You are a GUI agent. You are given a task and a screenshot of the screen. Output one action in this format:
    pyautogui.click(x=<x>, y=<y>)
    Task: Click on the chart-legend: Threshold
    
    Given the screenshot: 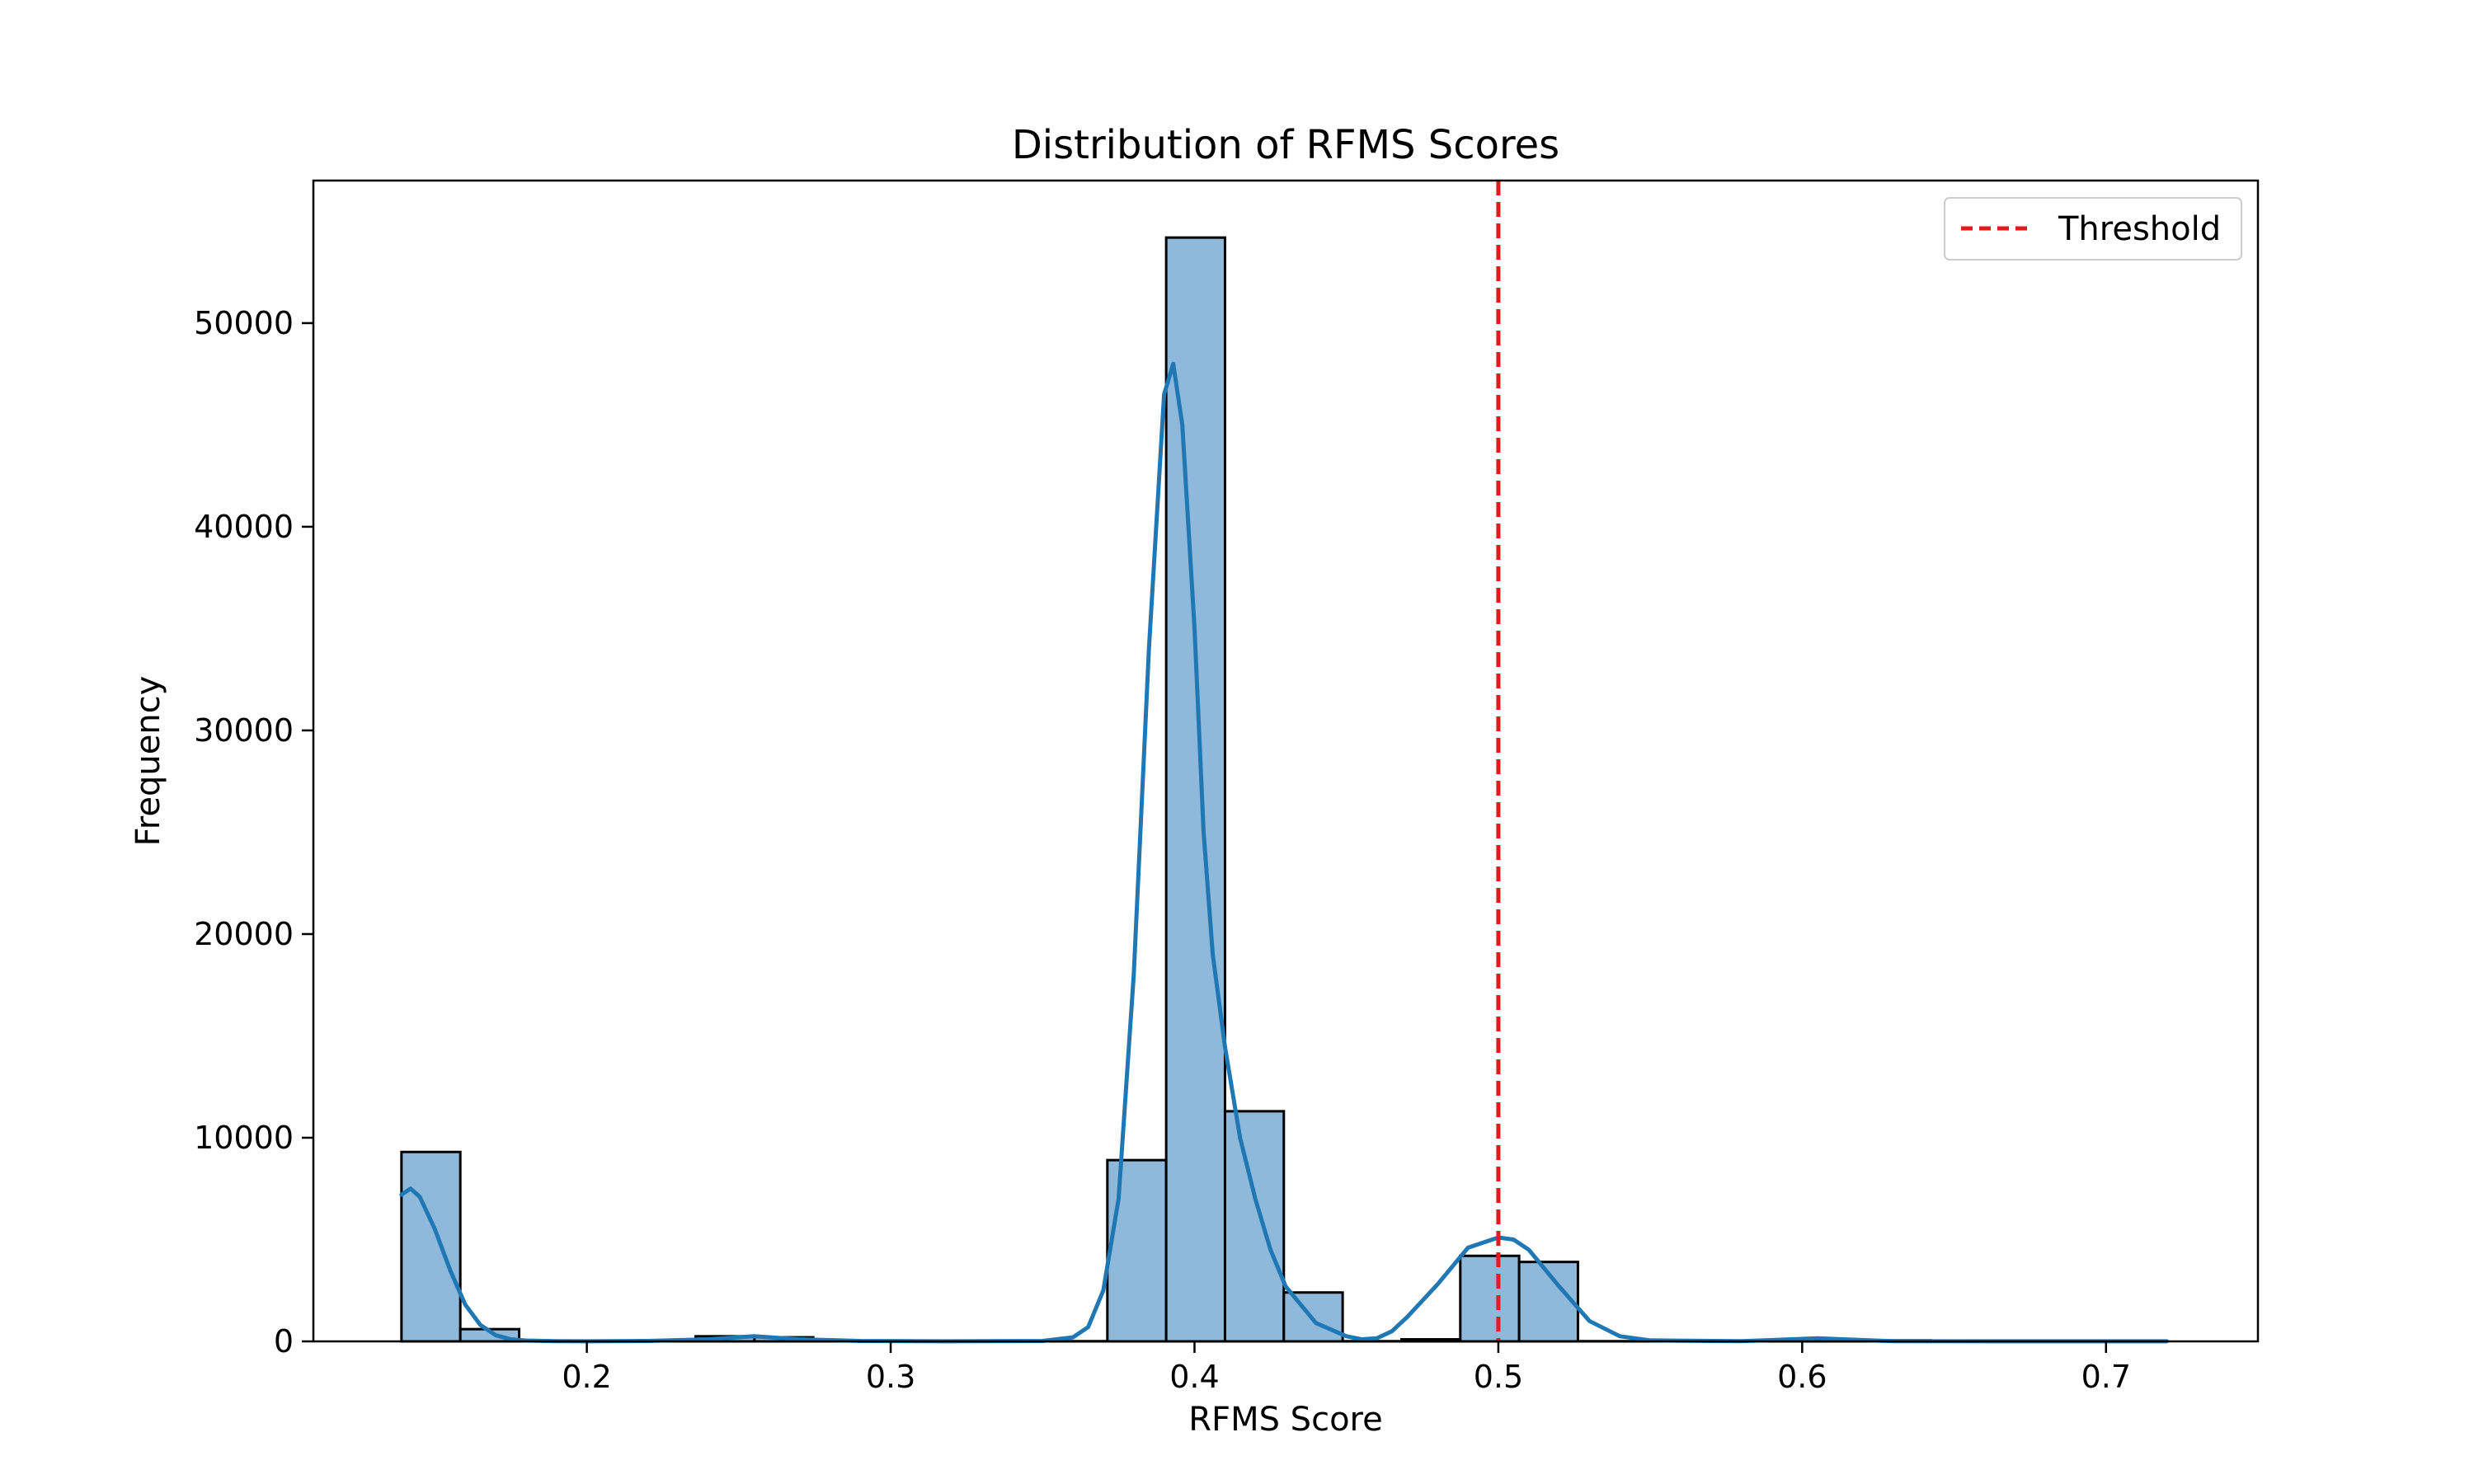 What is the action you would take?
    pyautogui.click(x=2093, y=229)
    